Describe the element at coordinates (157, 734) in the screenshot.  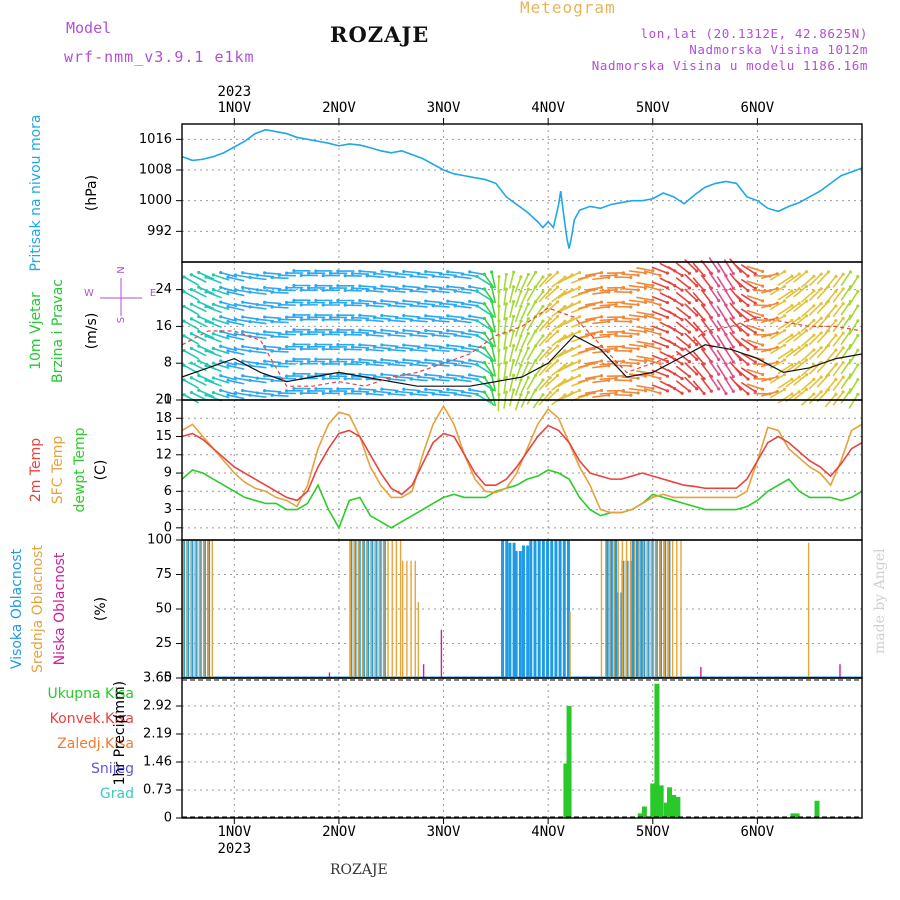
I see `precip-tick-label: 2.19` at that location.